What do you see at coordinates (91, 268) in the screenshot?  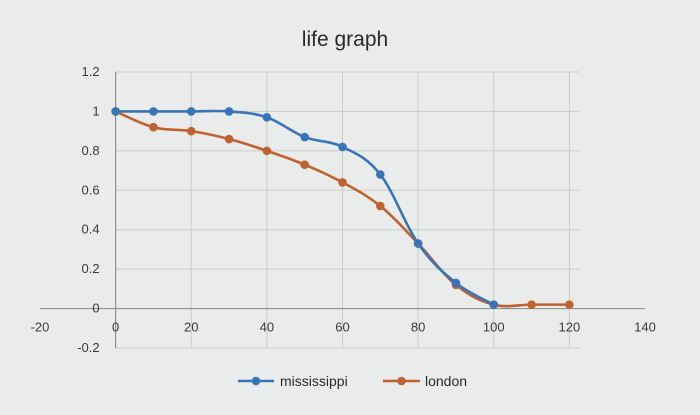 I see `y-tick-label: 0.2` at bounding box center [91, 268].